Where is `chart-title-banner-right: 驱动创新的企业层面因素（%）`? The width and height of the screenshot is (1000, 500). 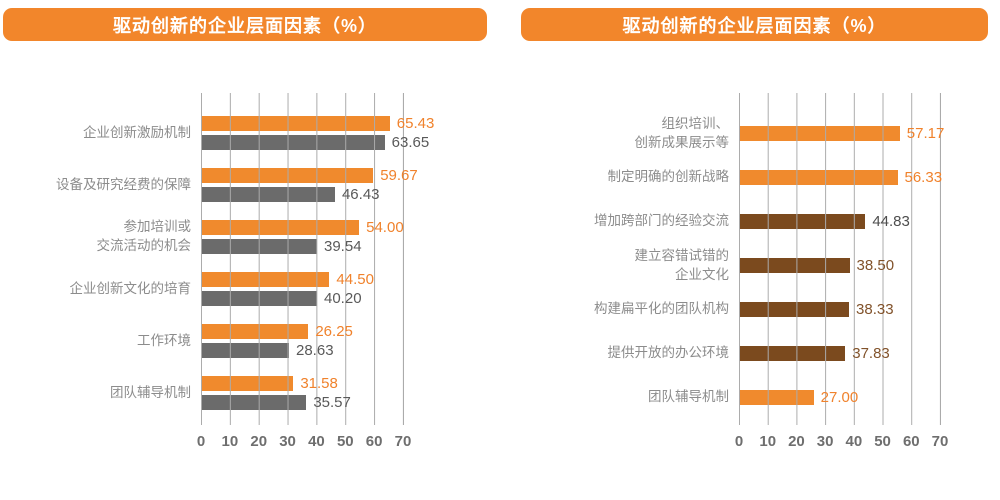 chart-title-banner-right: 驱动创新的企业层面因素（%） is located at coordinates (754, 24).